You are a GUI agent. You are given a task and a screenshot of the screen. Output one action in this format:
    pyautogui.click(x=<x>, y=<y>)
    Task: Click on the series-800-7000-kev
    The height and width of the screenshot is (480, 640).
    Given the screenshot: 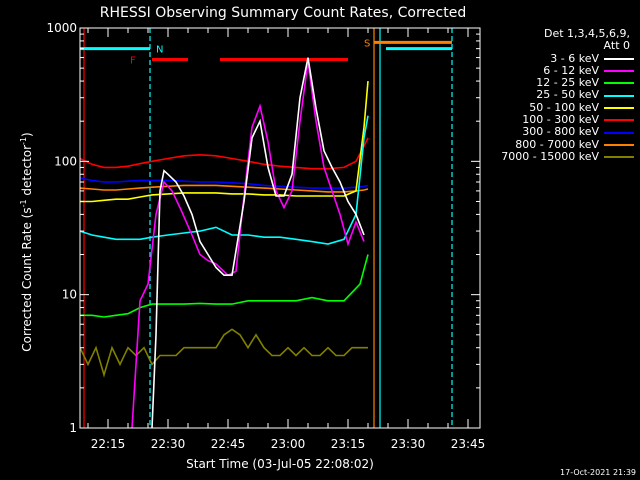 What is the action you would take?
    pyautogui.click(x=224, y=188)
    